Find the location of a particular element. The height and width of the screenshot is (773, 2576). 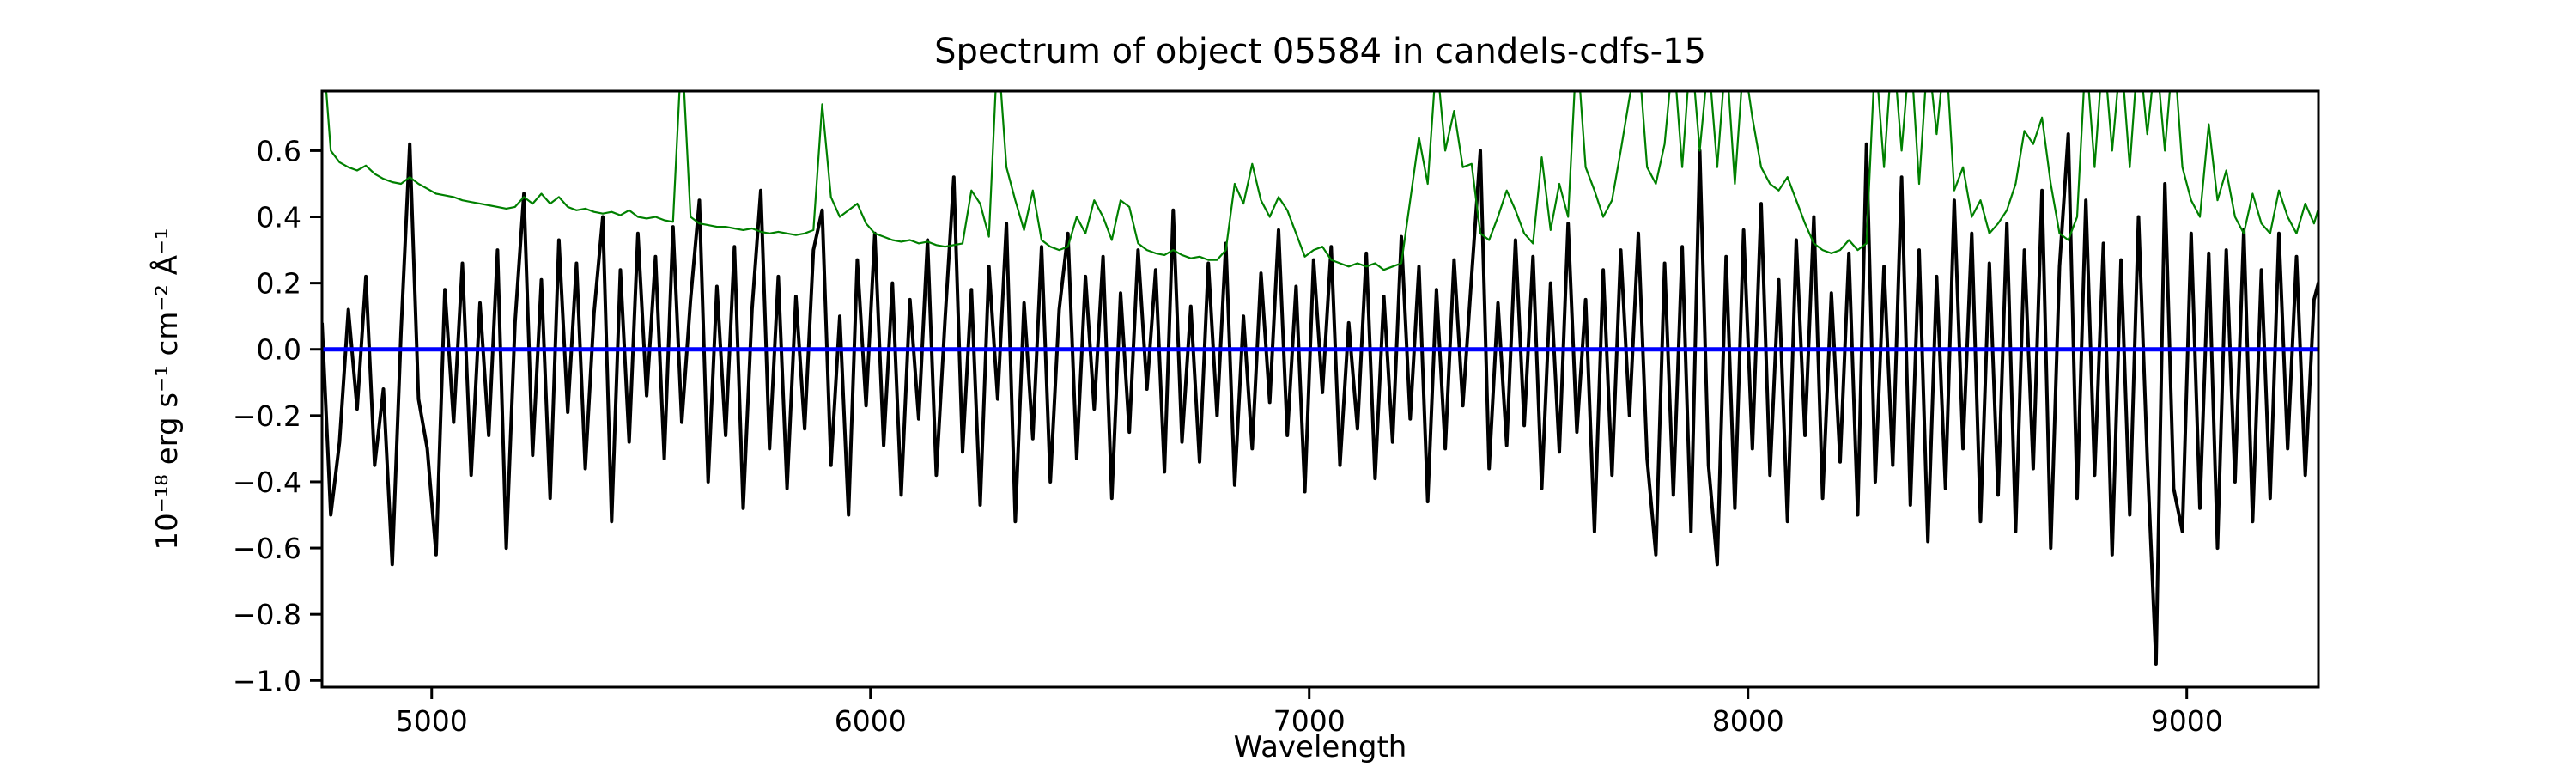

y-tick-label: 0.6 is located at coordinates (279, 150).